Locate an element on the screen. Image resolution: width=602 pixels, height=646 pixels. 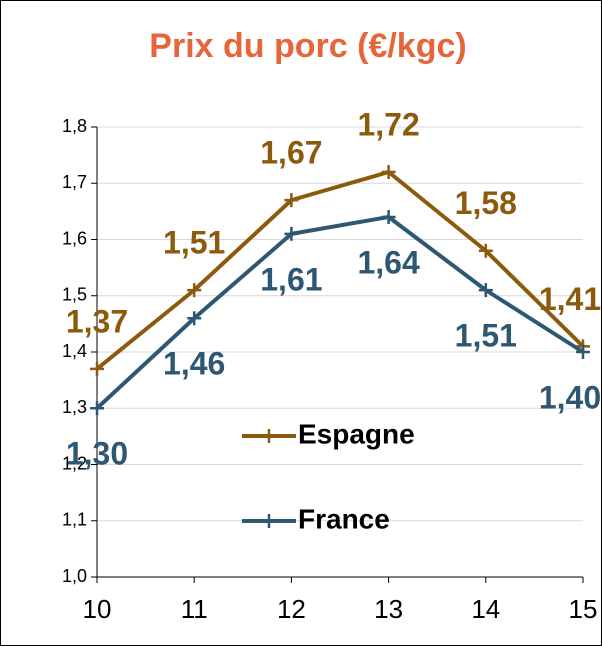
chart-title: Prix du porc (€/kgc) is located at coordinates (307, 46).